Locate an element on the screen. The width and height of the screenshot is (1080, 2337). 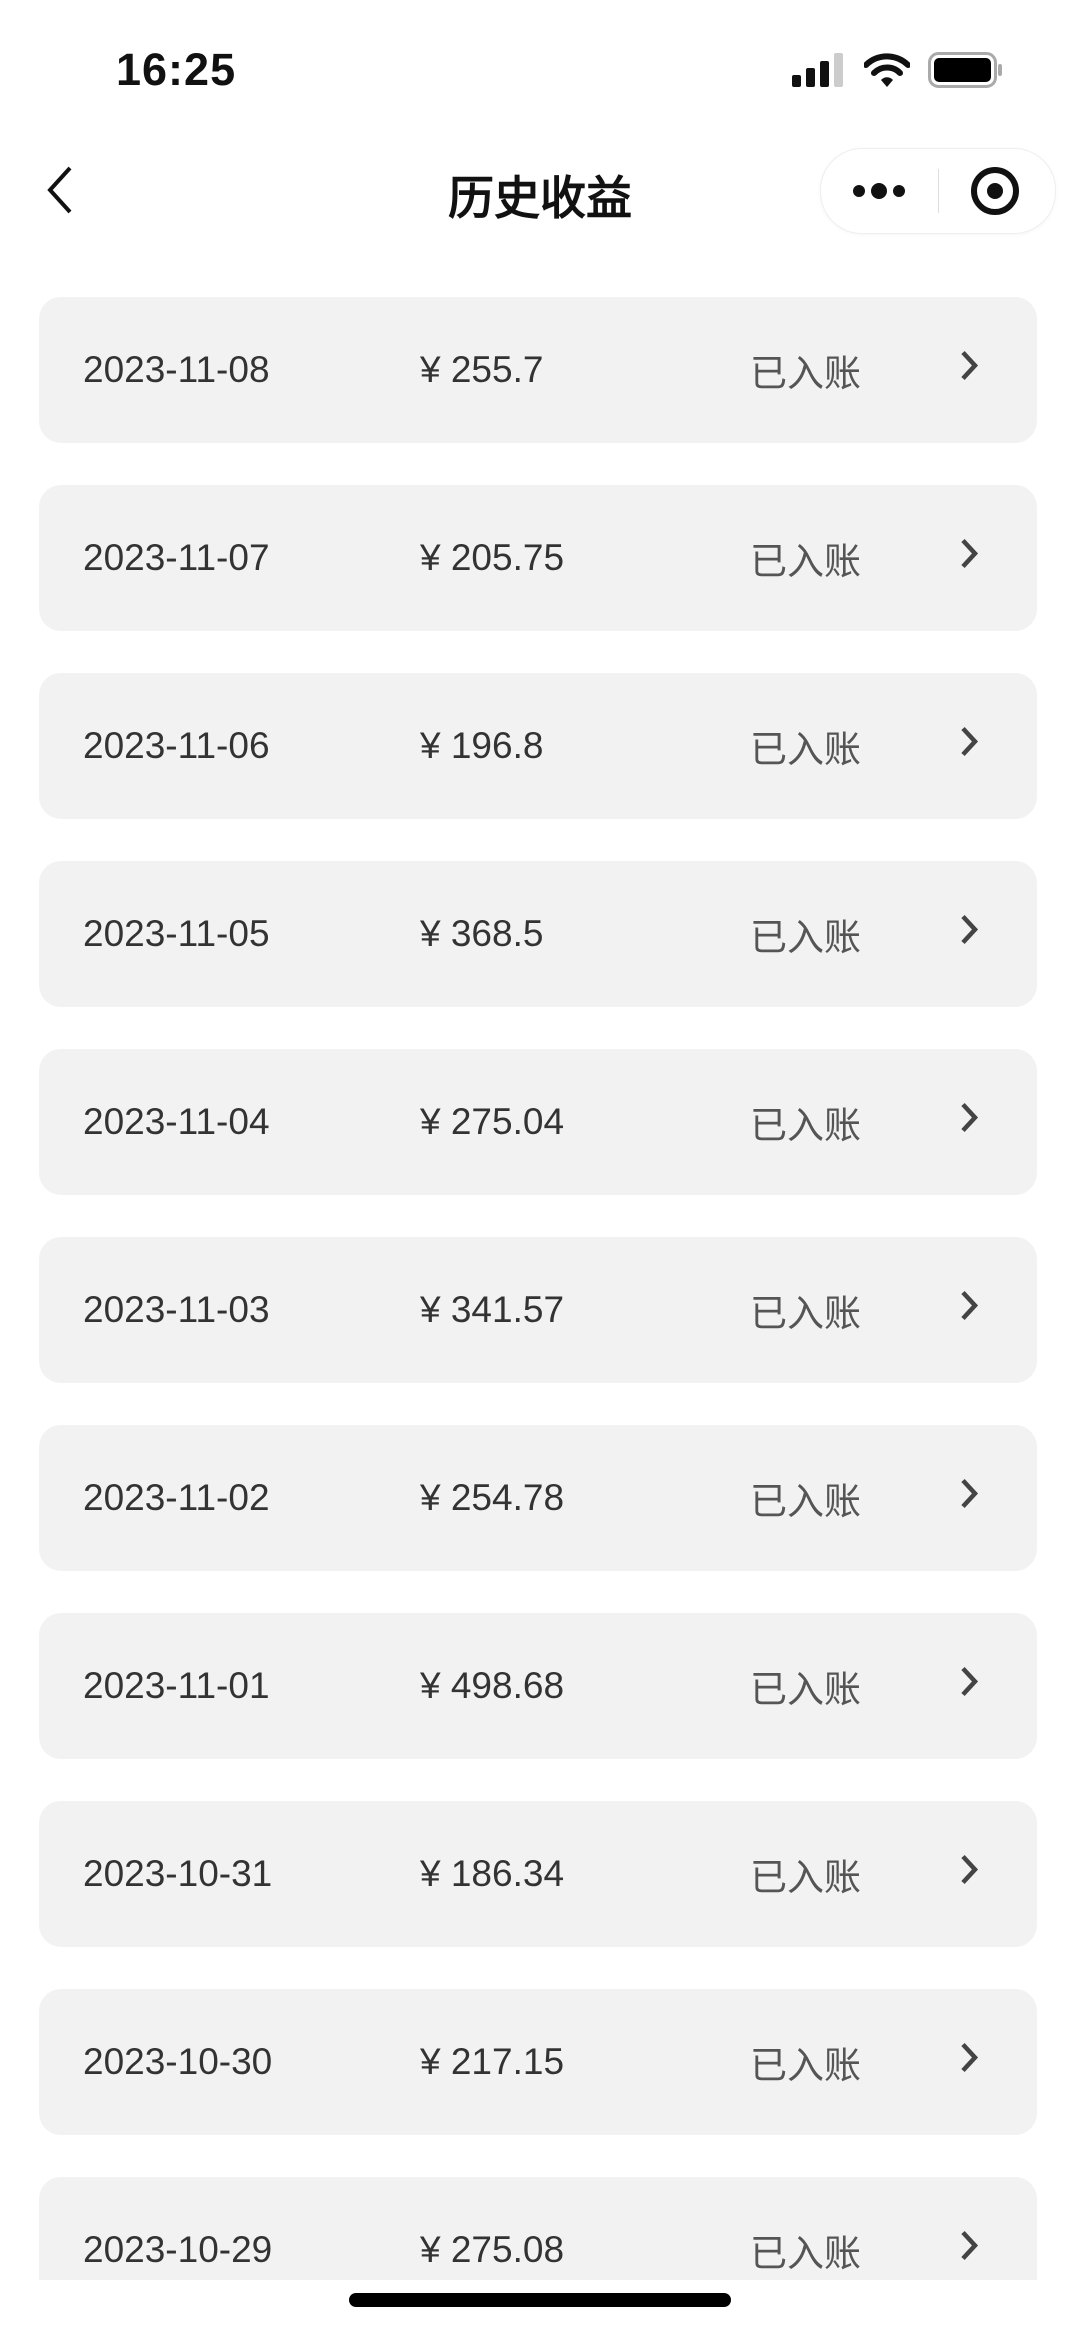
record-amount: ¥ 498.68 is located at coordinates (492, 1685).